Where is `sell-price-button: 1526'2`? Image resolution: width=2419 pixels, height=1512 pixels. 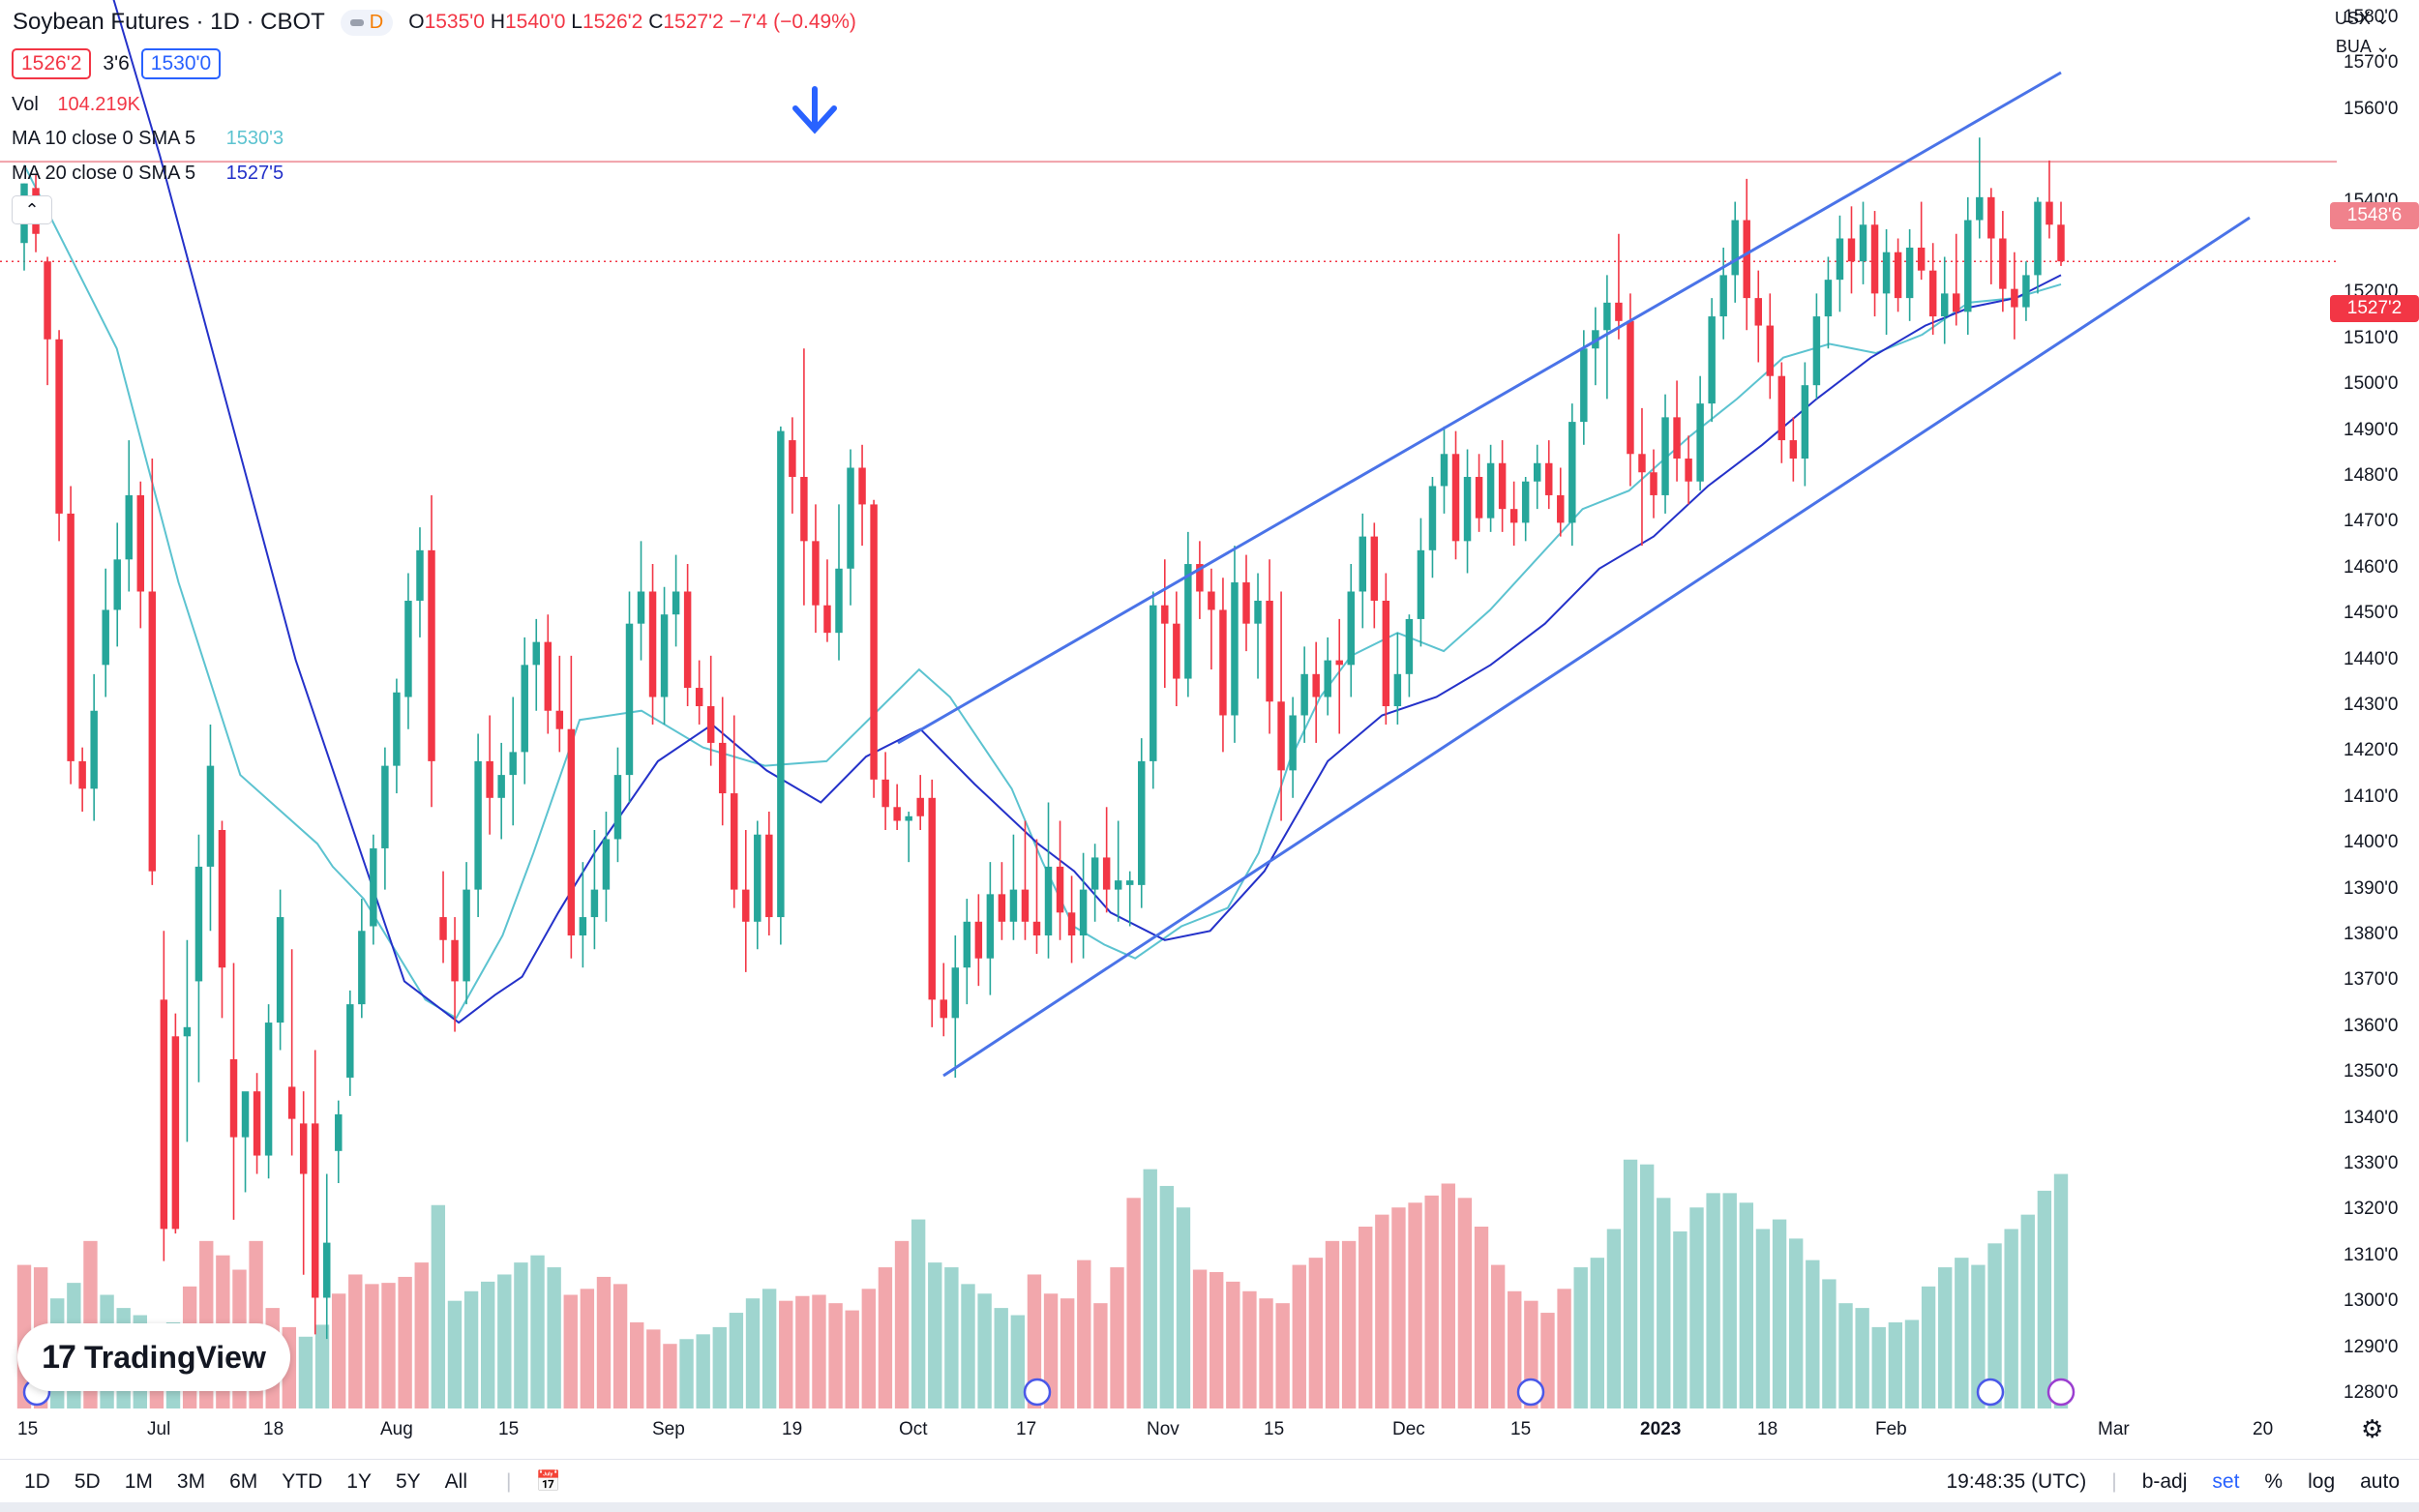 sell-price-button: 1526'2 is located at coordinates (52, 64).